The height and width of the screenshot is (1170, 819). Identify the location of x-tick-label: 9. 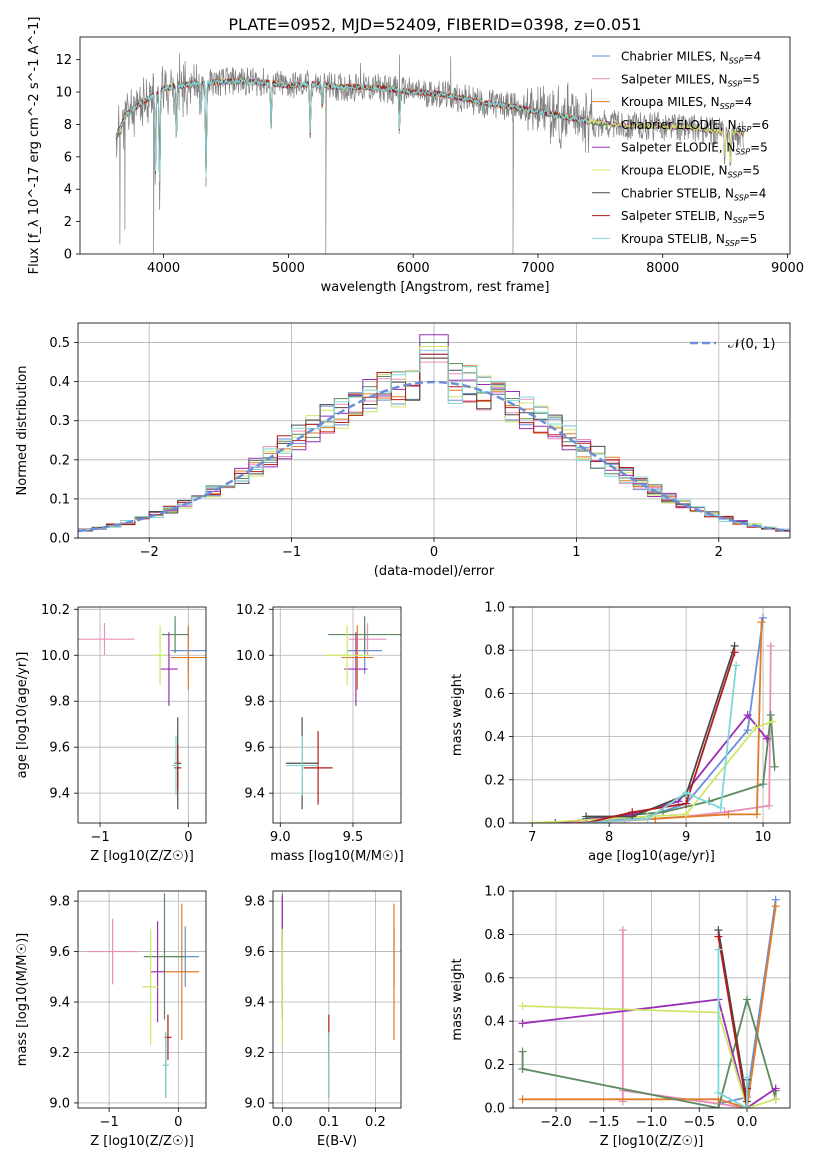
(686, 837).